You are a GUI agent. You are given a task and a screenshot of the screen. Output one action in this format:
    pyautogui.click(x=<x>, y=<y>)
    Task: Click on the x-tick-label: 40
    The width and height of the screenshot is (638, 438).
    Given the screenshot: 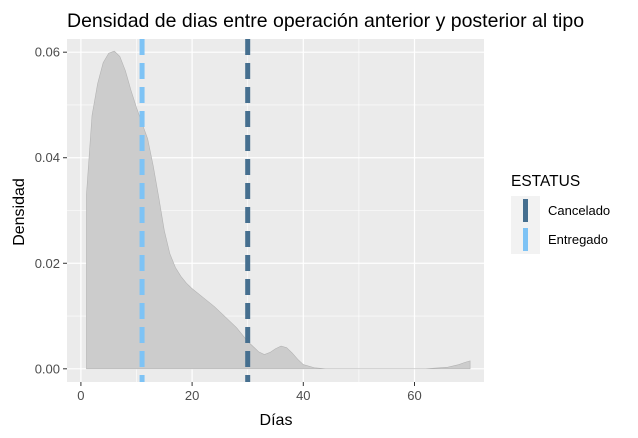 What is the action you would take?
    pyautogui.click(x=303, y=395)
    